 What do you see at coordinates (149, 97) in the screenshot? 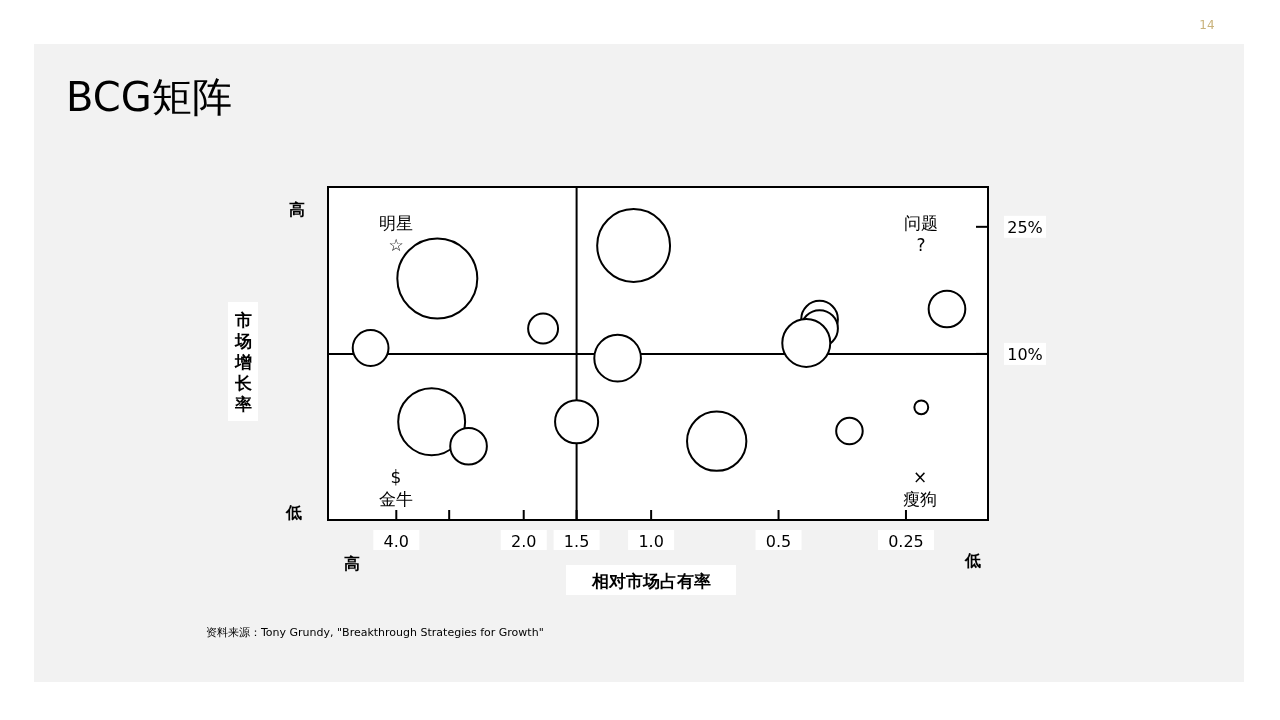
I see `chart-title: BCG矩阵` at bounding box center [149, 97].